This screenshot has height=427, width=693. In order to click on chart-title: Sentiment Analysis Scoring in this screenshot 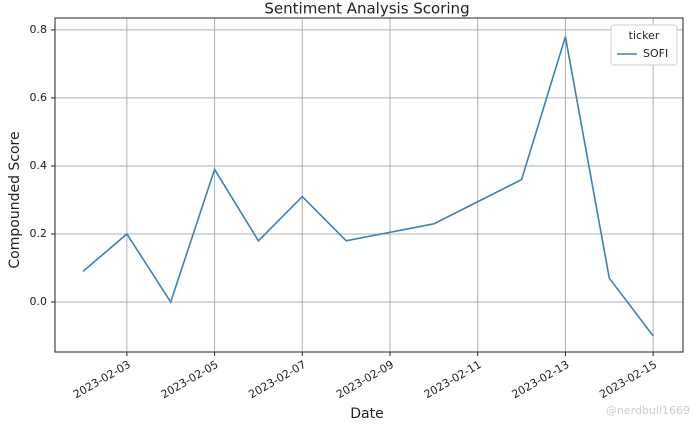, I will do `click(366, 9)`.